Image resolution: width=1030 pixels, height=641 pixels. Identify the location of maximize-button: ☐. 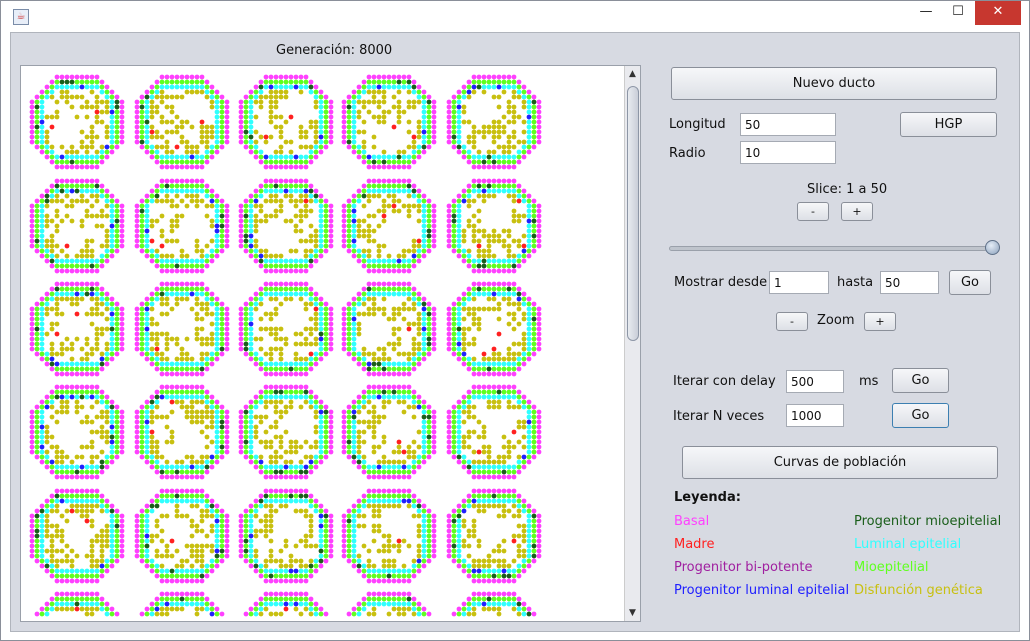
(958, 11).